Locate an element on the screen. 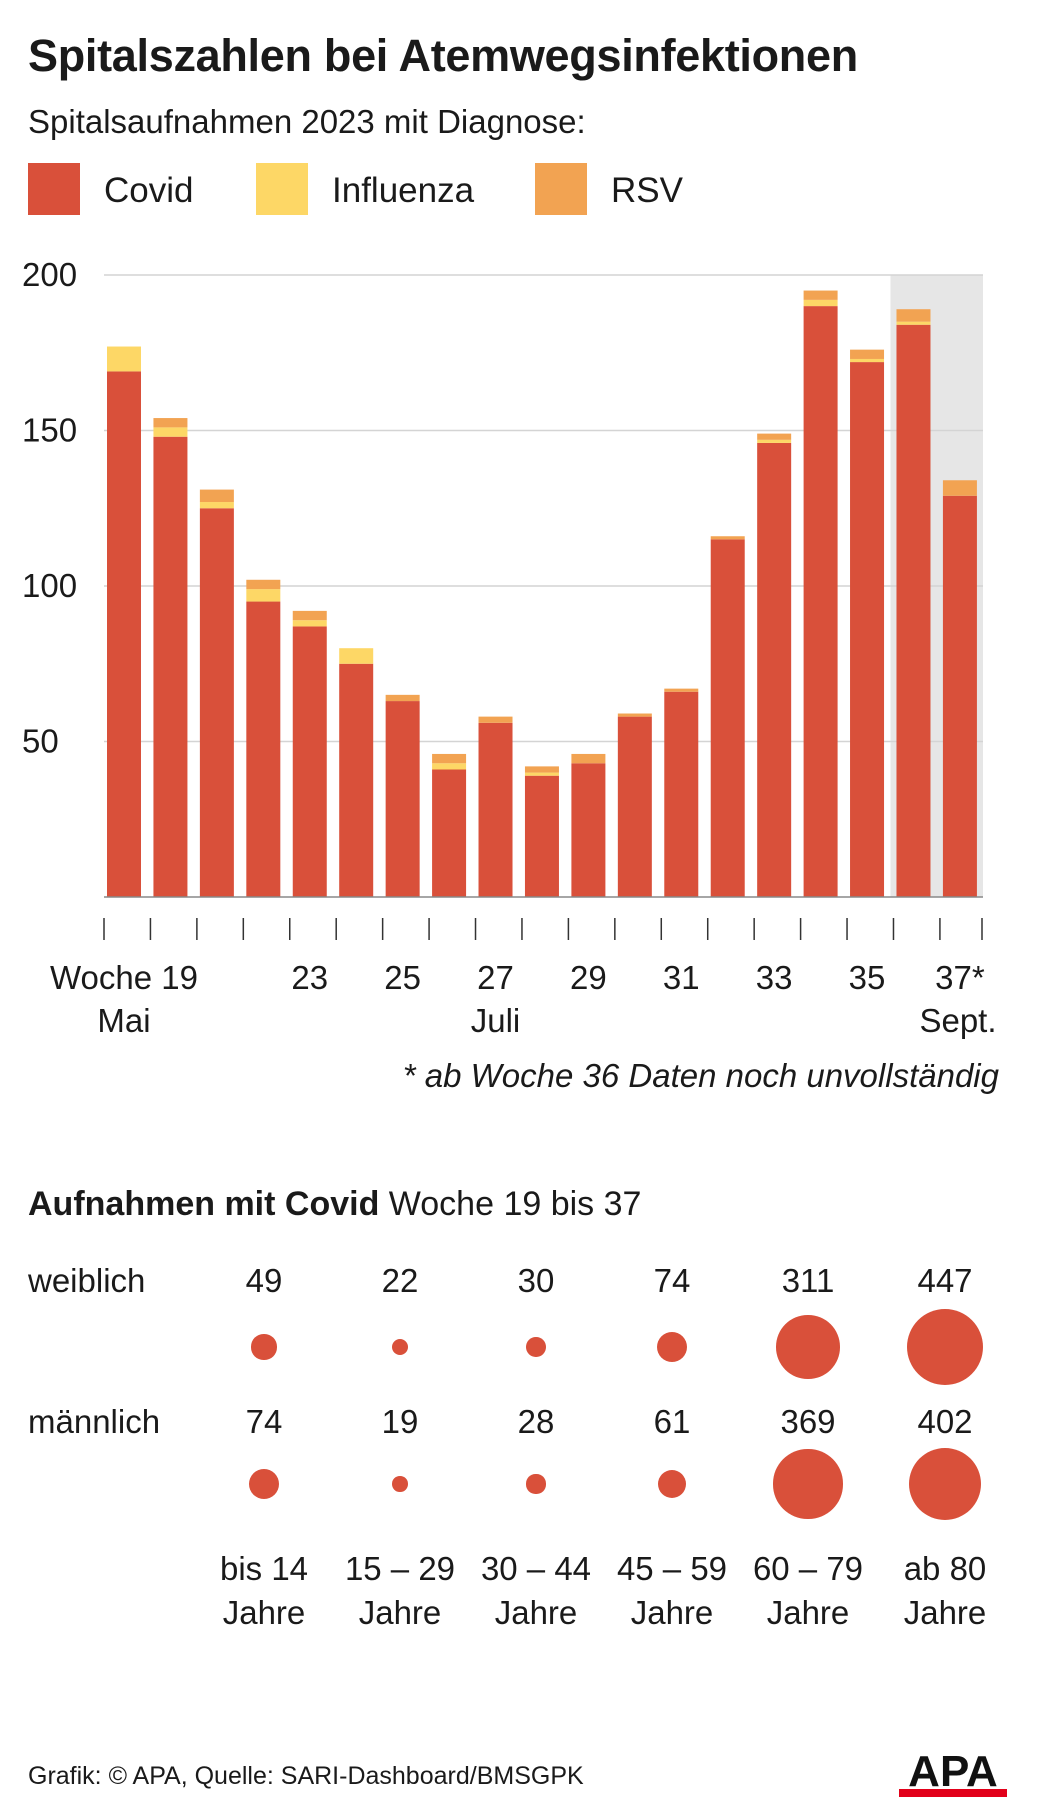  age-group-unit-0: Jahre is located at coordinates (264, 1612).